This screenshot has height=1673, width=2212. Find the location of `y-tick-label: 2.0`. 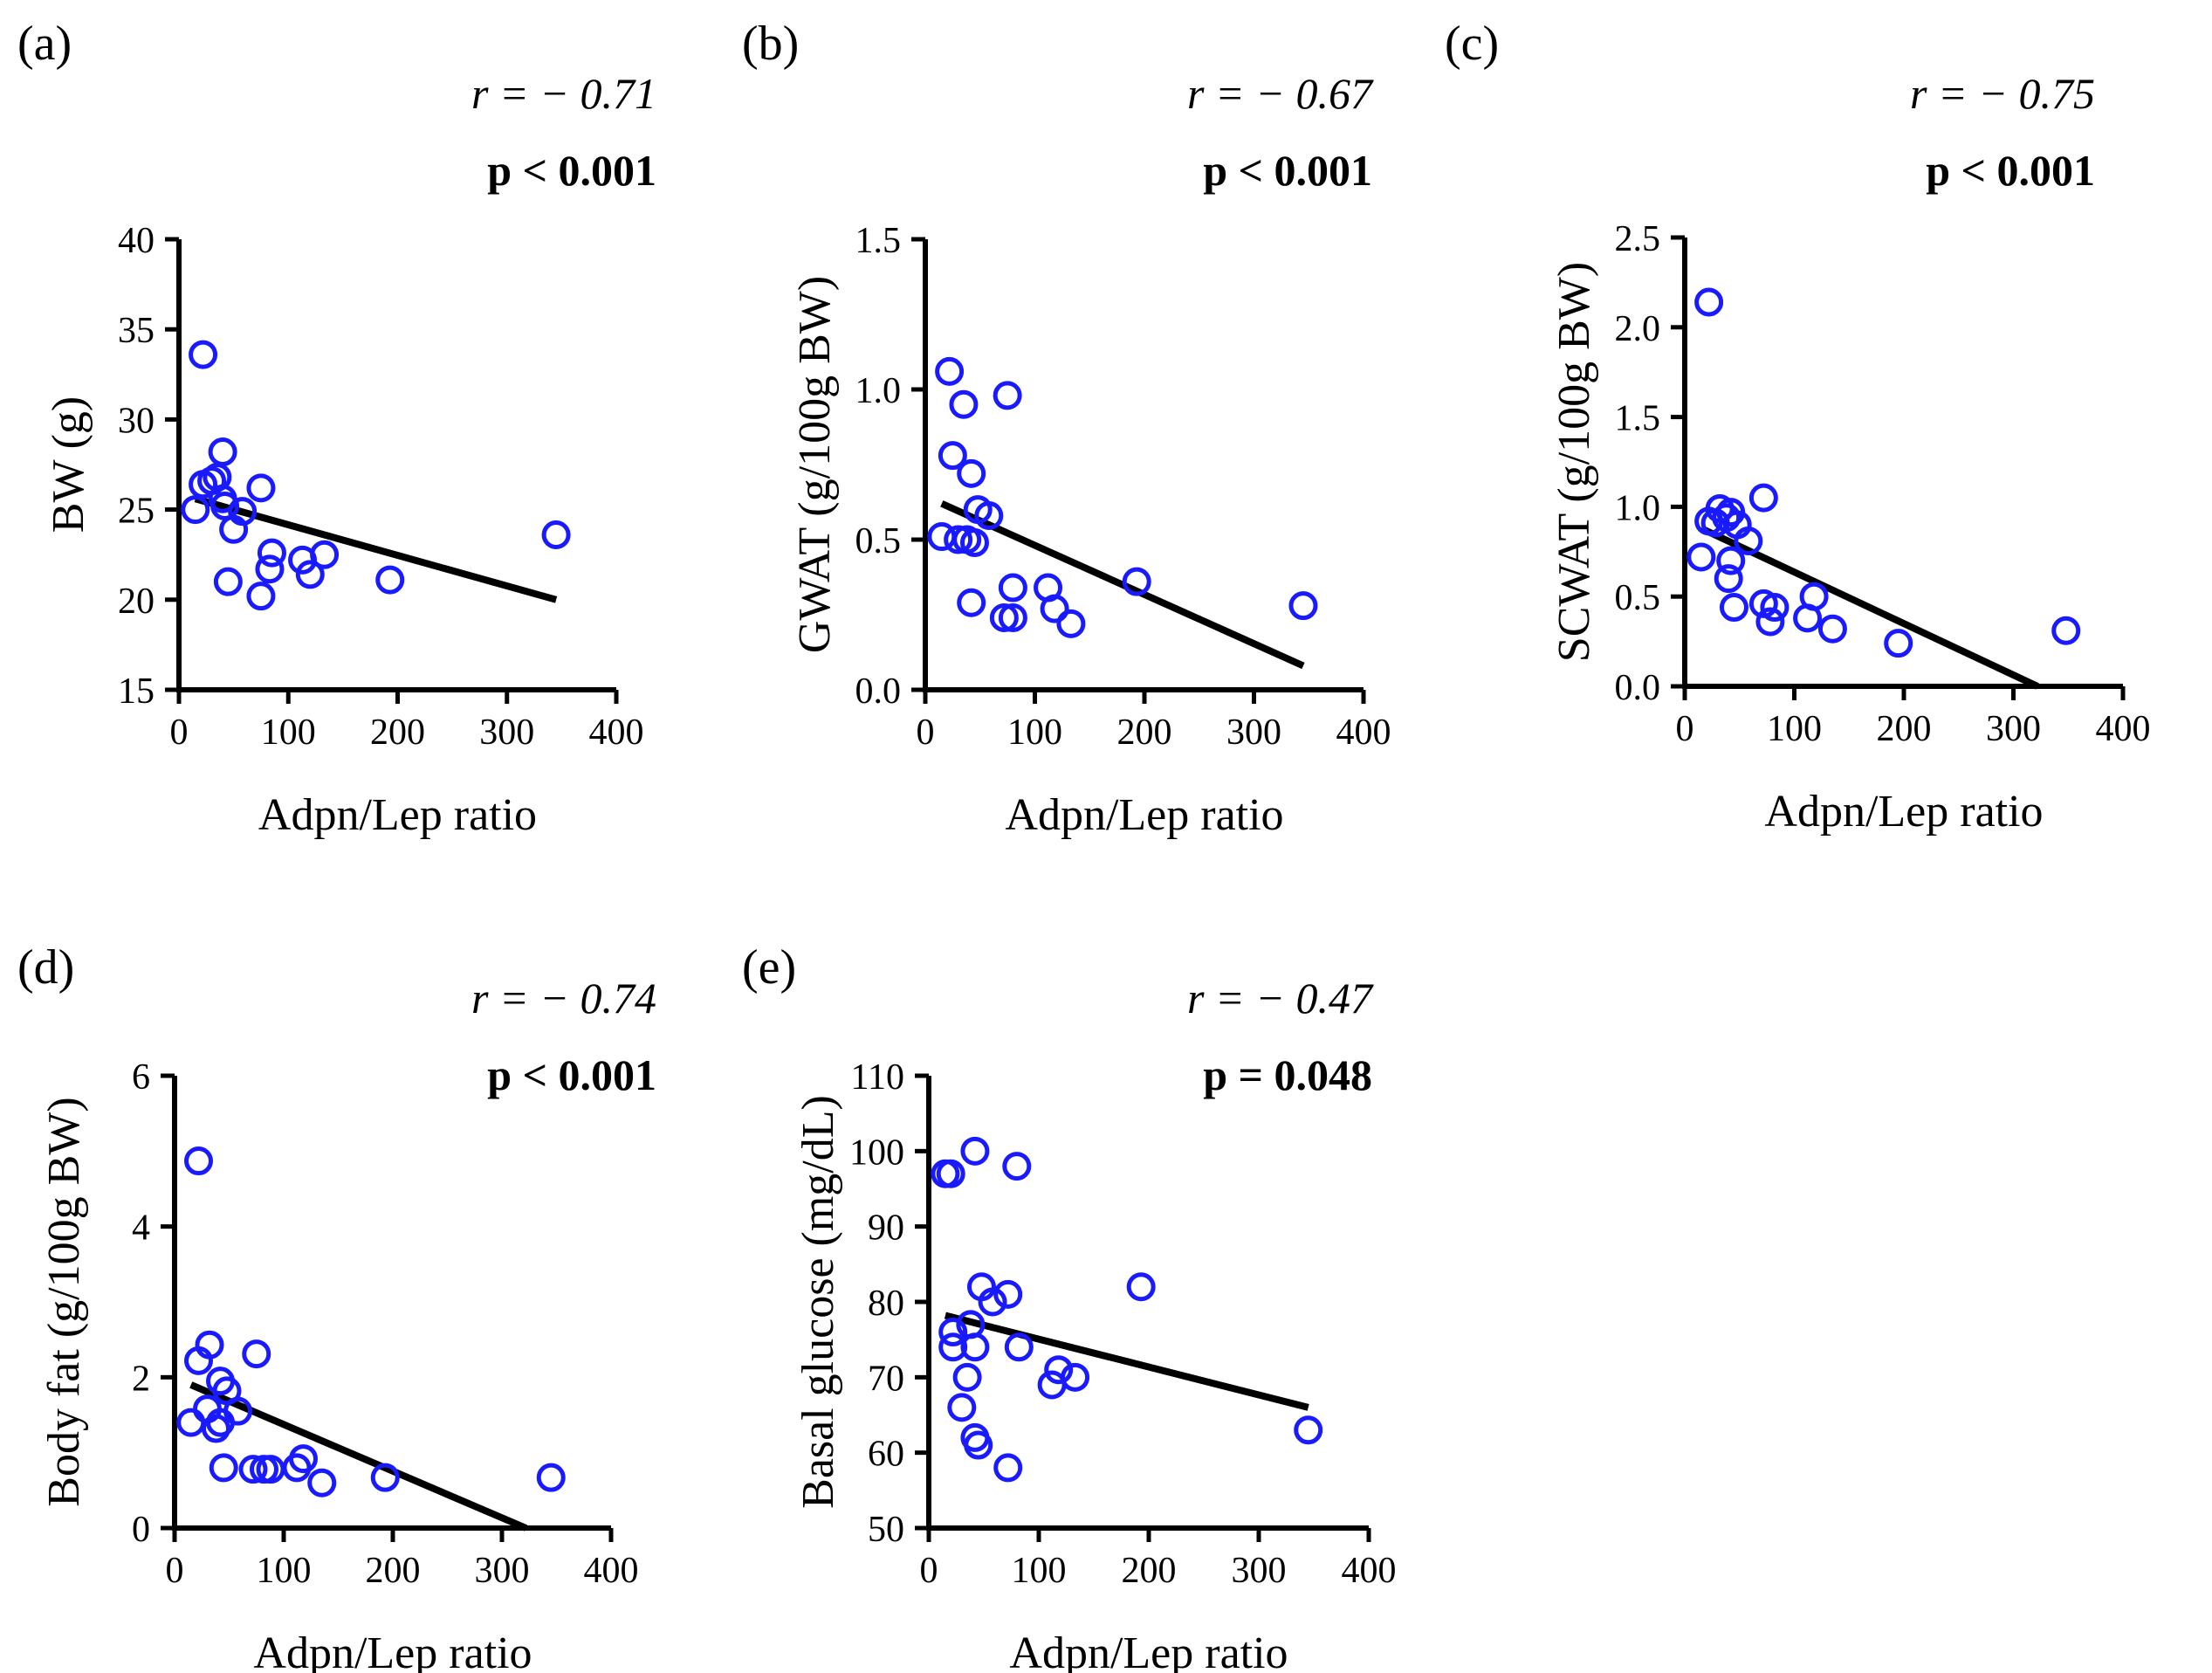

y-tick-label: 2.0 is located at coordinates (1638, 329).